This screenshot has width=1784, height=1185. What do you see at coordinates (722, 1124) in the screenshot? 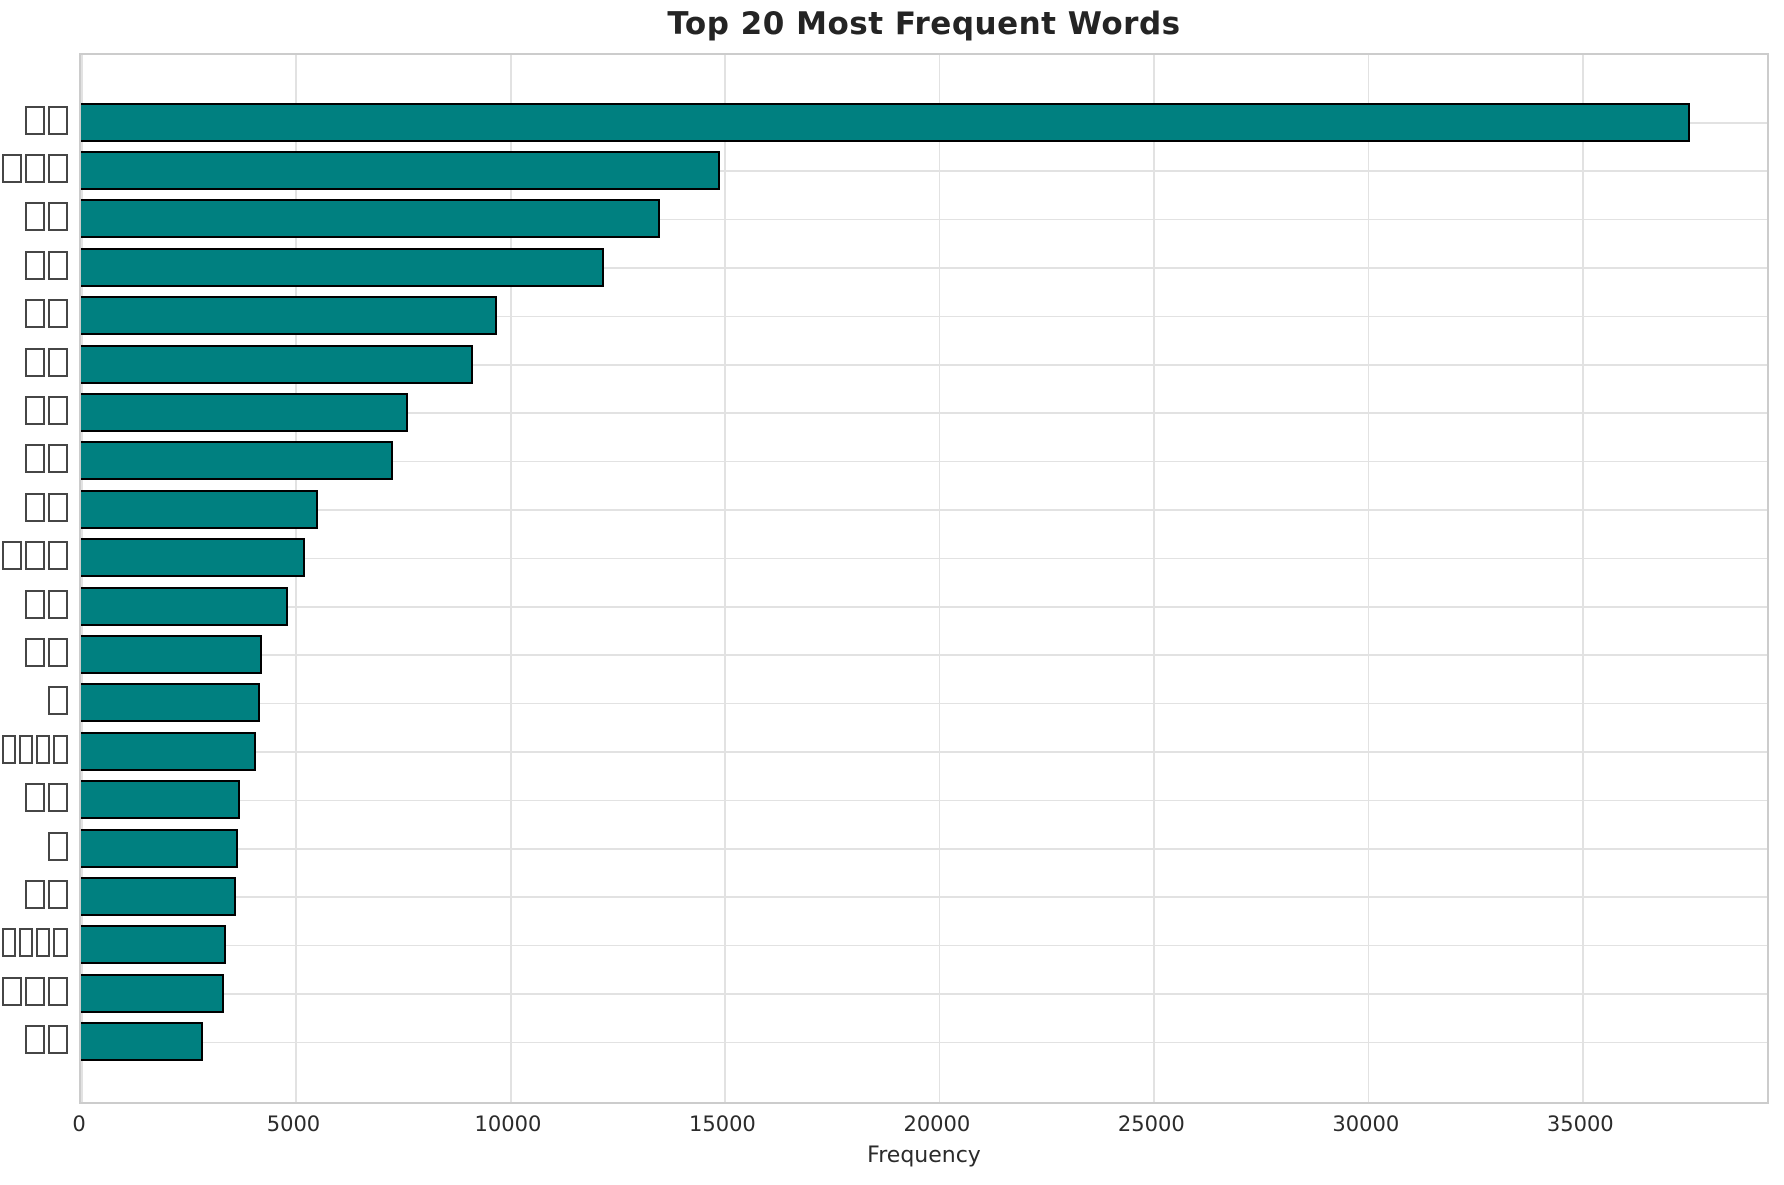
I see `x-tick-label: 15000` at bounding box center [722, 1124].